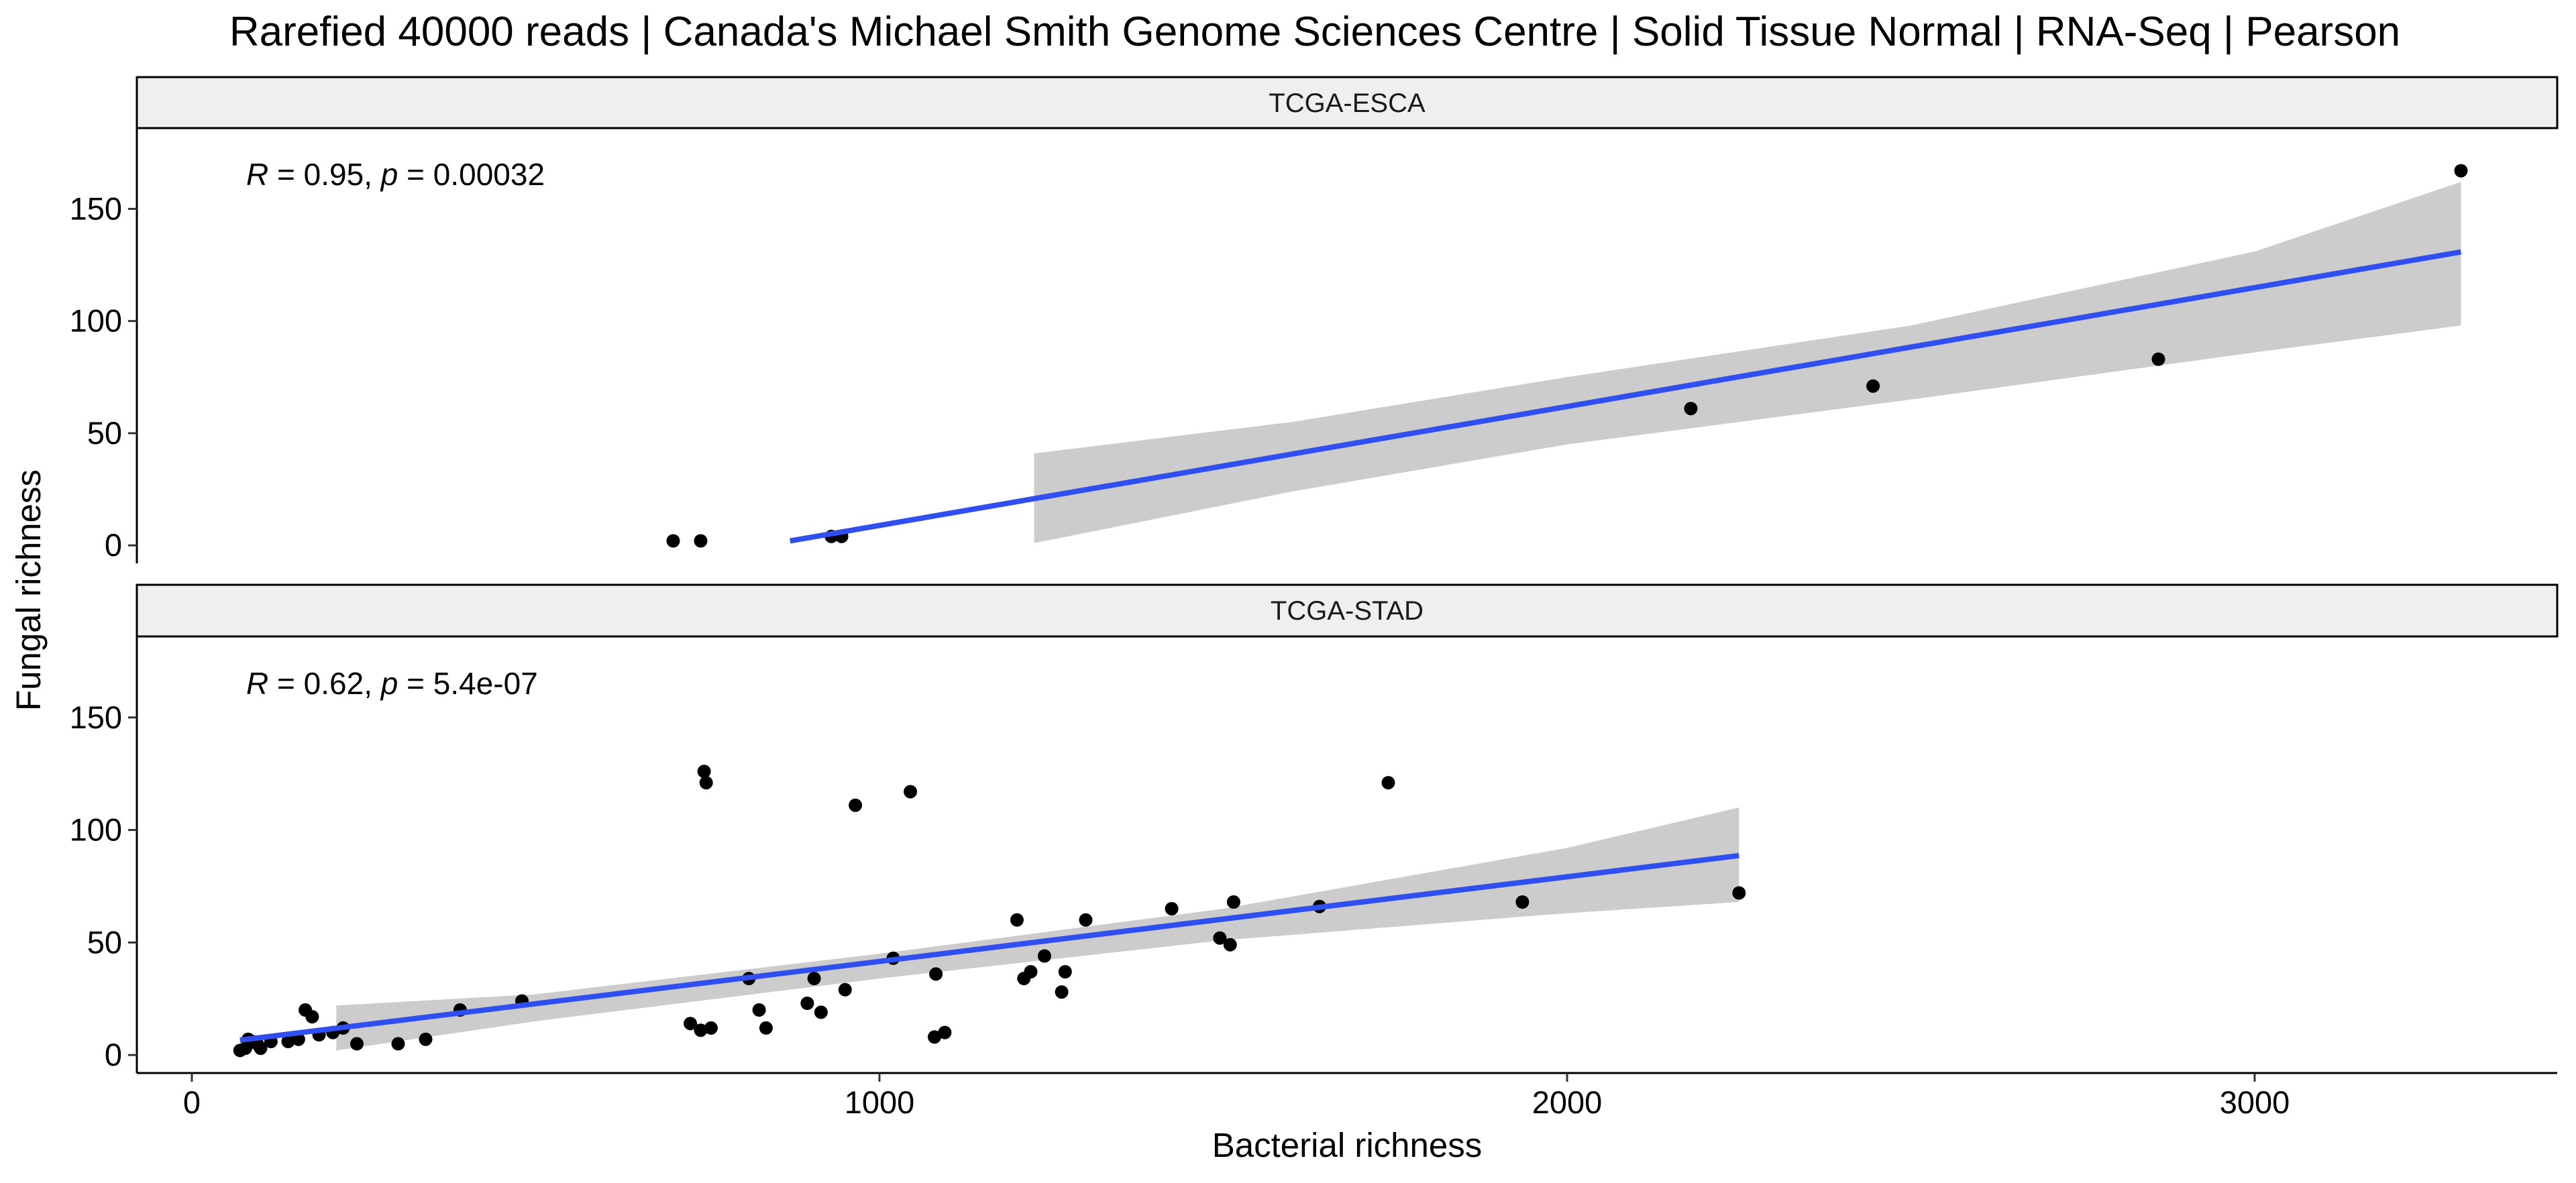  I want to click on x-tick-label-2000: 2000, so click(1567, 1102).